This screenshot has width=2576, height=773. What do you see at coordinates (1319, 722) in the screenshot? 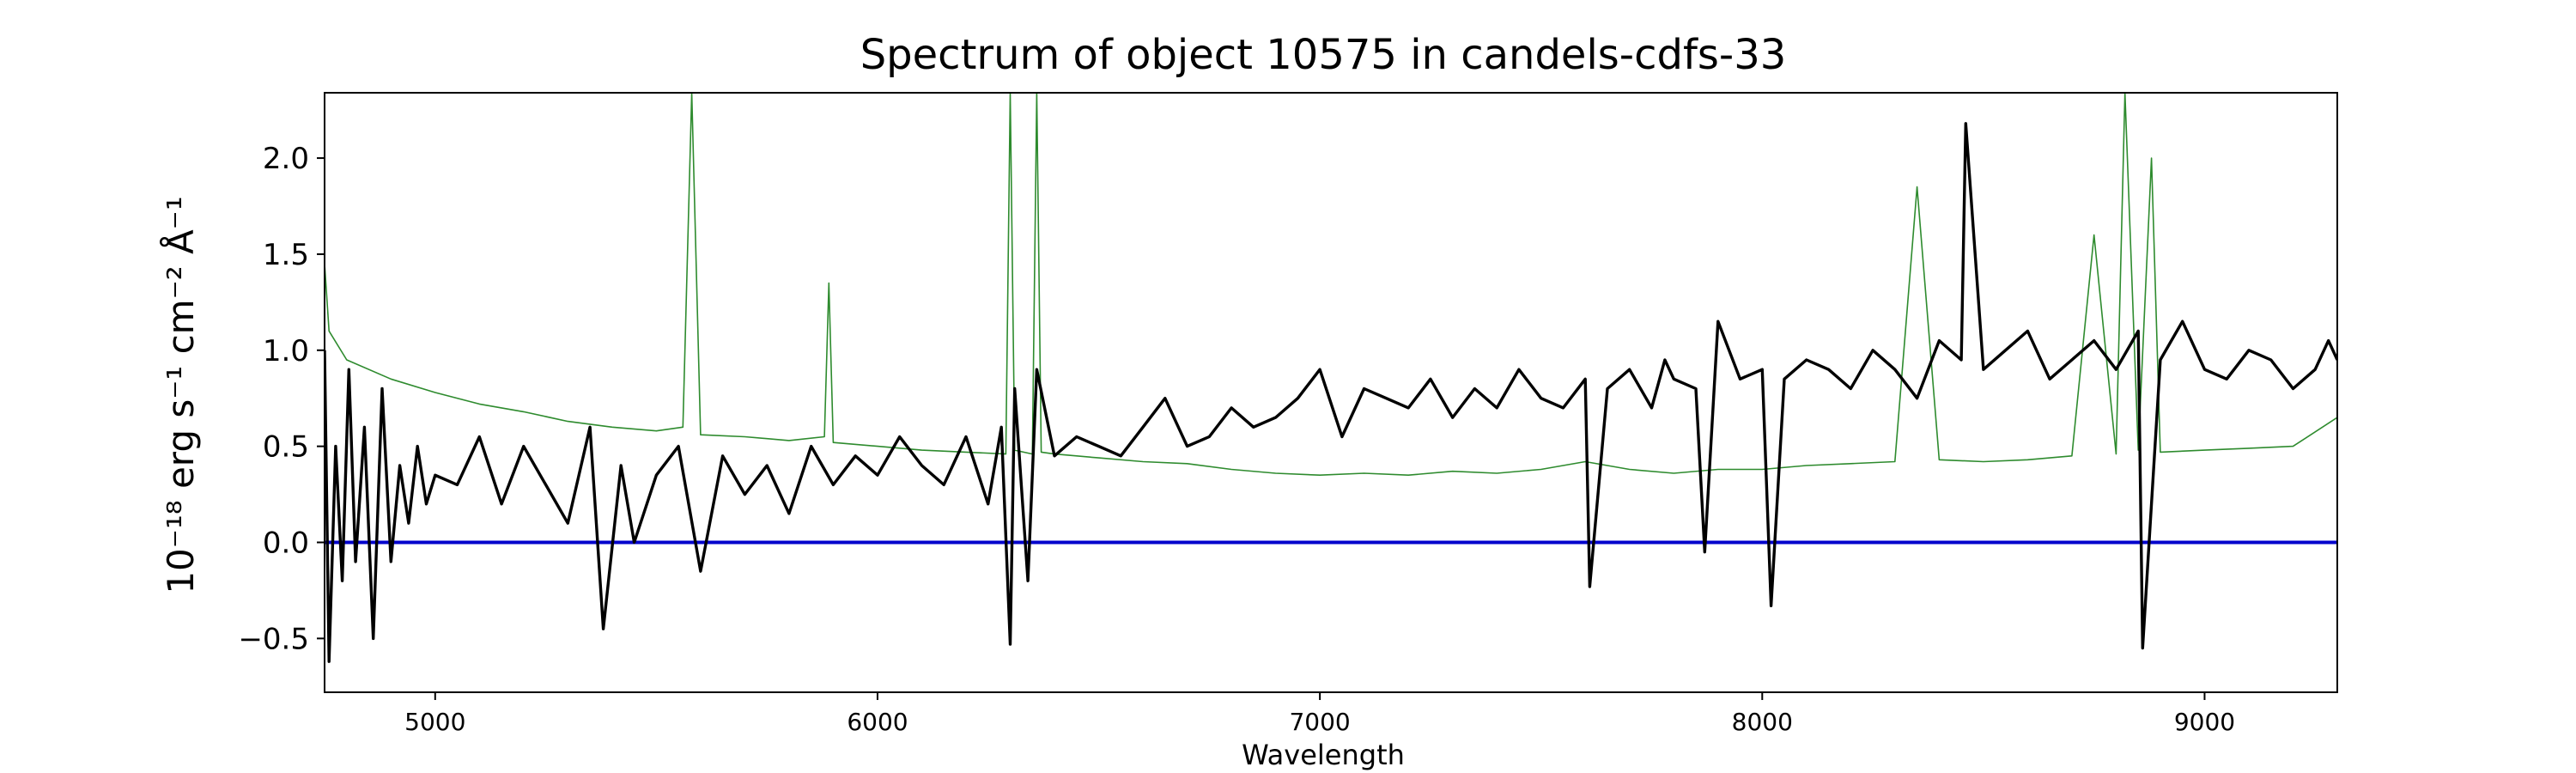
I see `x-tick-label: 7000` at bounding box center [1319, 722].